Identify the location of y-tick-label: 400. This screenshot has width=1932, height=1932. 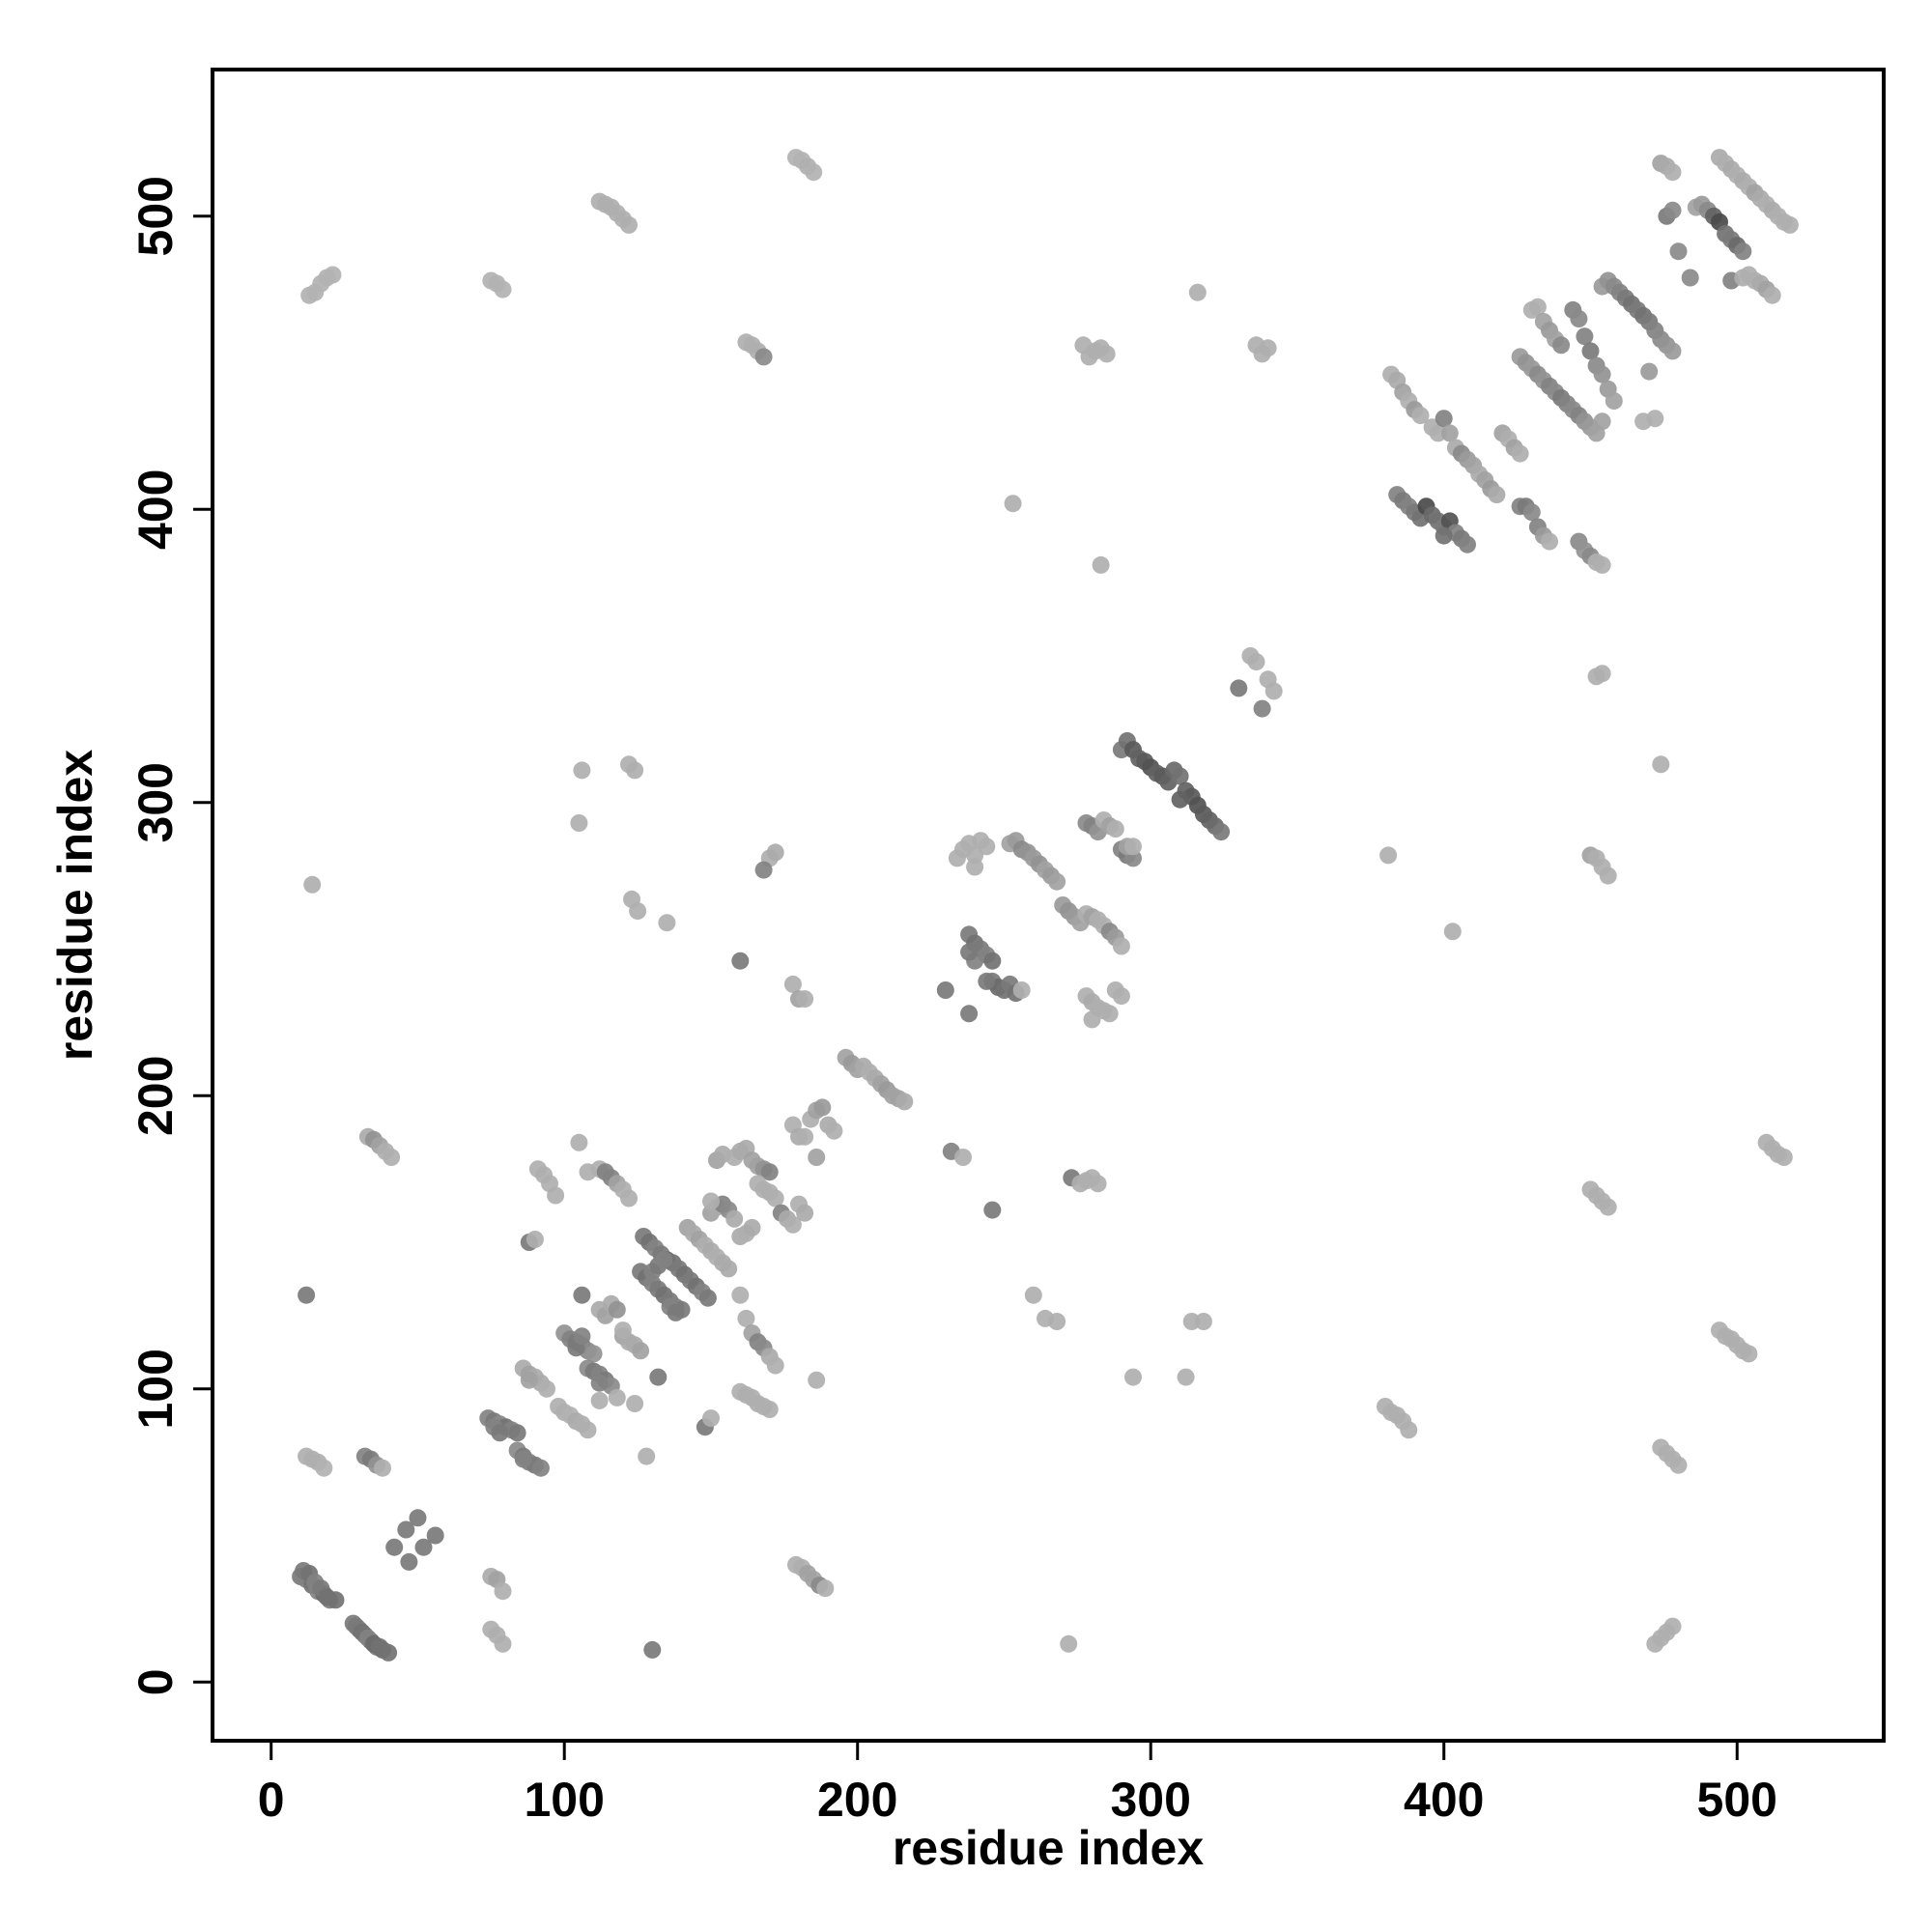
(155, 510).